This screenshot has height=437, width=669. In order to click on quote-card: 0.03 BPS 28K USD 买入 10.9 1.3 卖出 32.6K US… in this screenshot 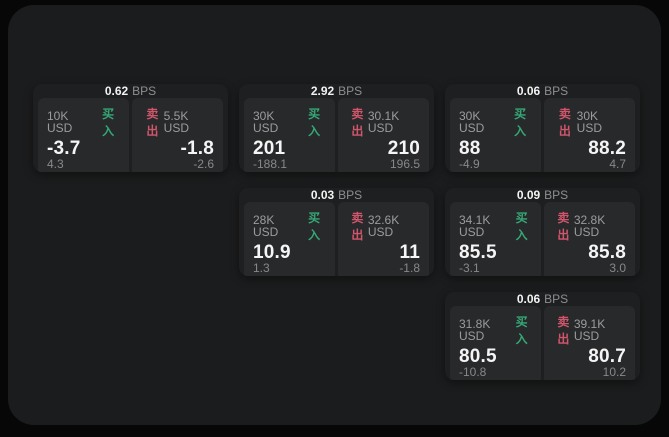, I will do `click(336, 232)`.